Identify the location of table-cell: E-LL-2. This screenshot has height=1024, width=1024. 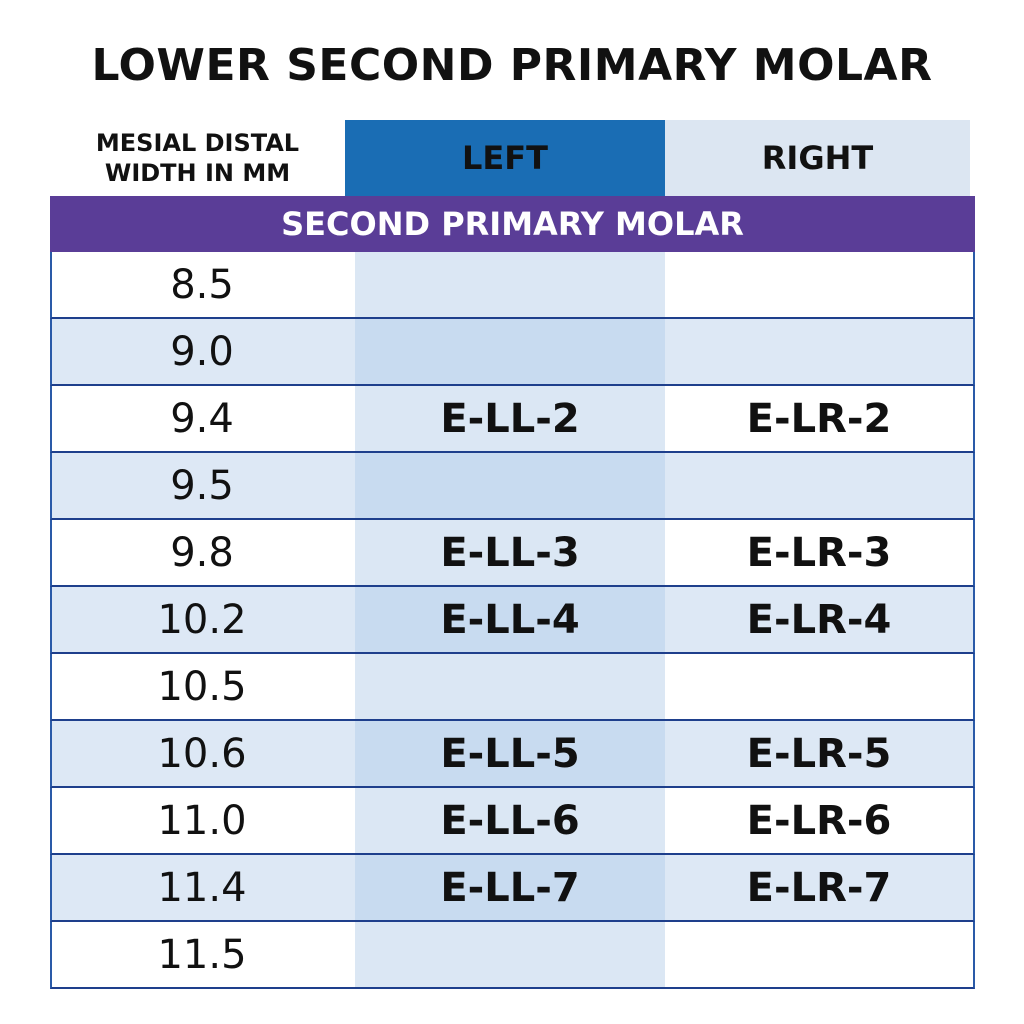
(510, 418).